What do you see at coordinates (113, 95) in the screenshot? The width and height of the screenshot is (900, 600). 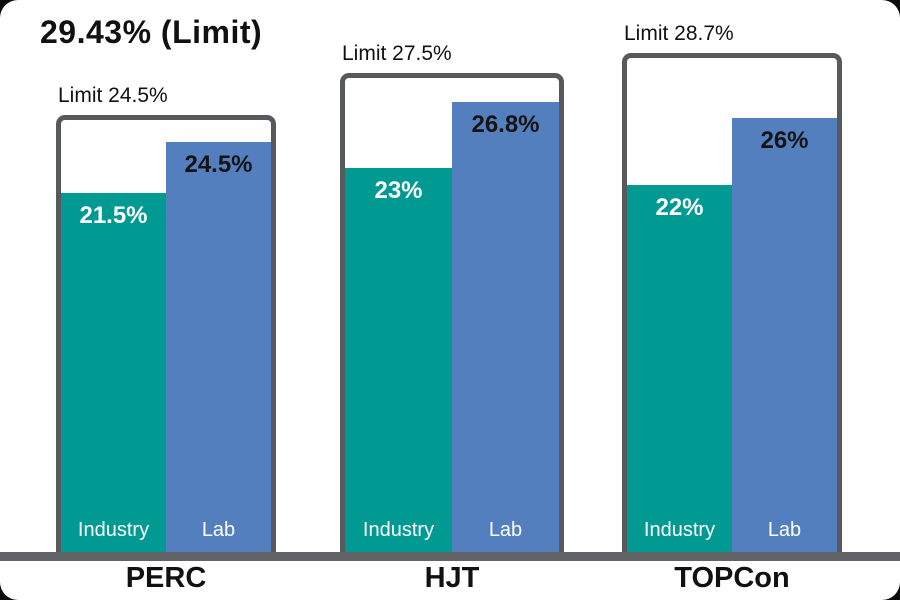 I see `limit-label-perc: Limit 24.5%` at bounding box center [113, 95].